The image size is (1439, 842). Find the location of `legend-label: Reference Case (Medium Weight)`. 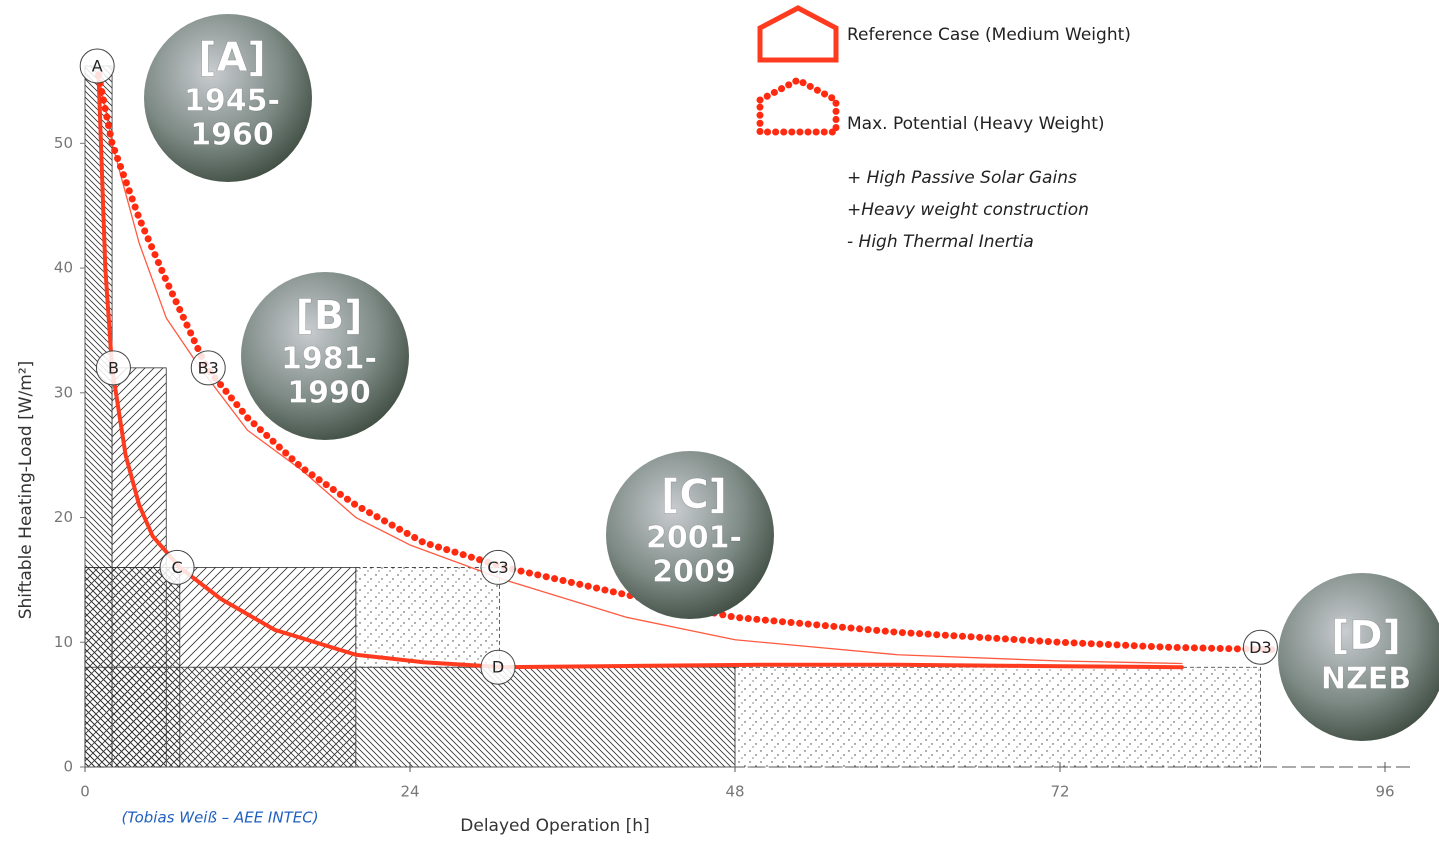

legend-label: Reference Case (Medium Weight) is located at coordinates (989, 35).